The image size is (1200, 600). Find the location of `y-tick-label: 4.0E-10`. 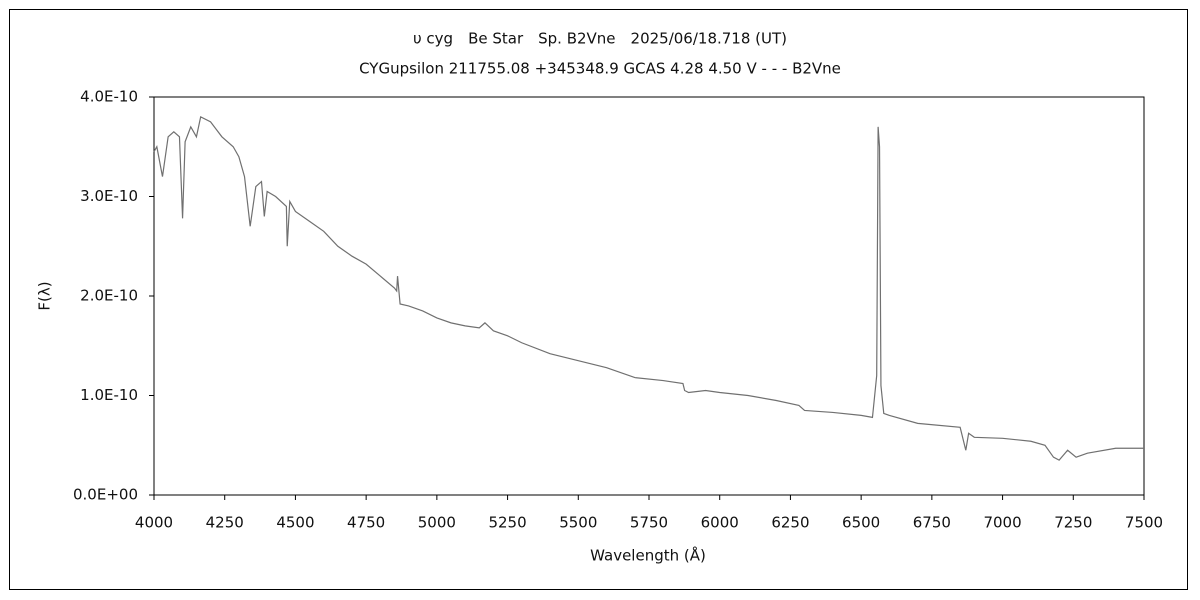

y-tick-label: 4.0E-10 is located at coordinates (109, 97).